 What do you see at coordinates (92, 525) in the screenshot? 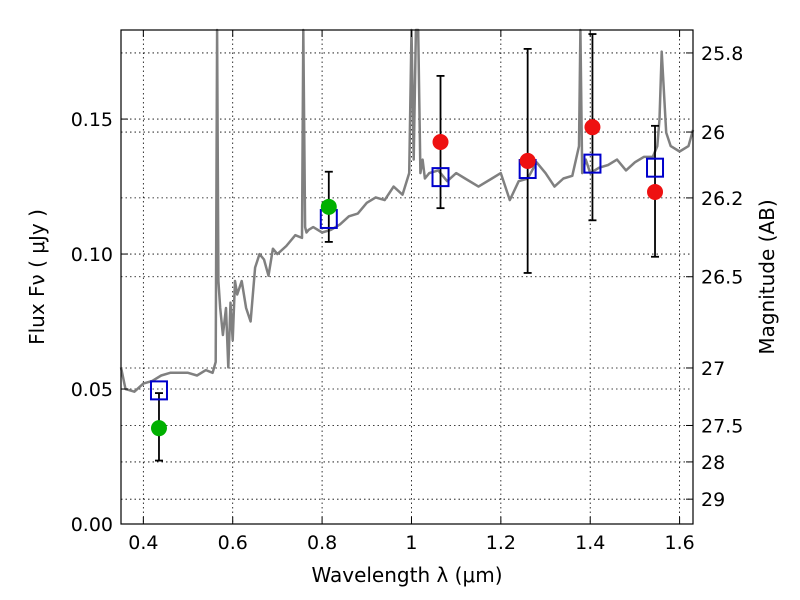
I see `y-tick-label: 0.00` at bounding box center [92, 525].